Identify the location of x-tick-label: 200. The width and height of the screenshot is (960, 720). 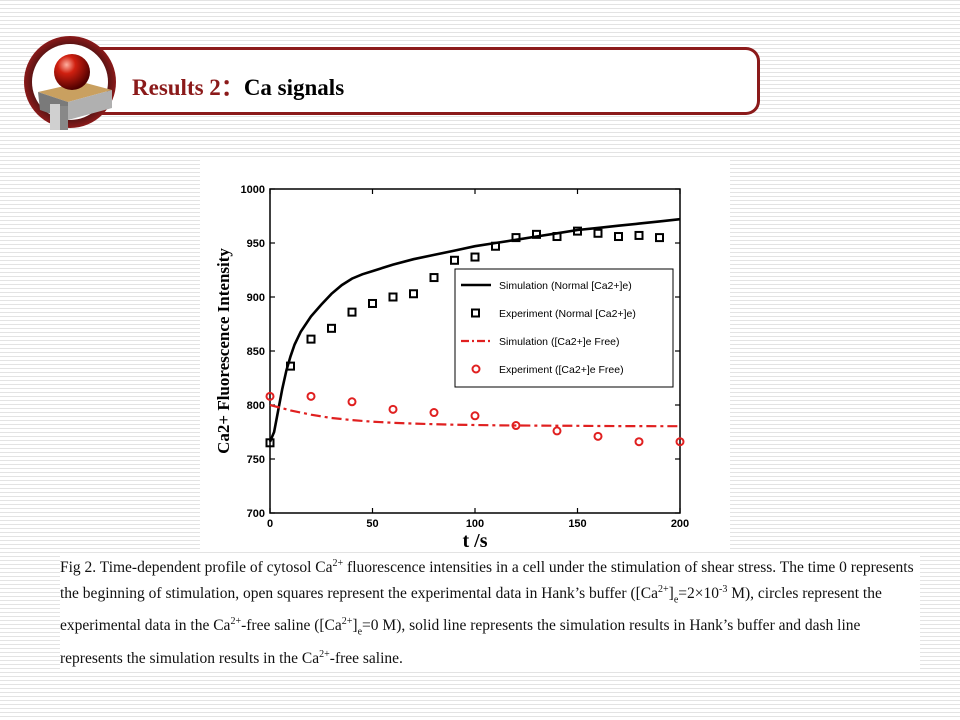
(680, 524).